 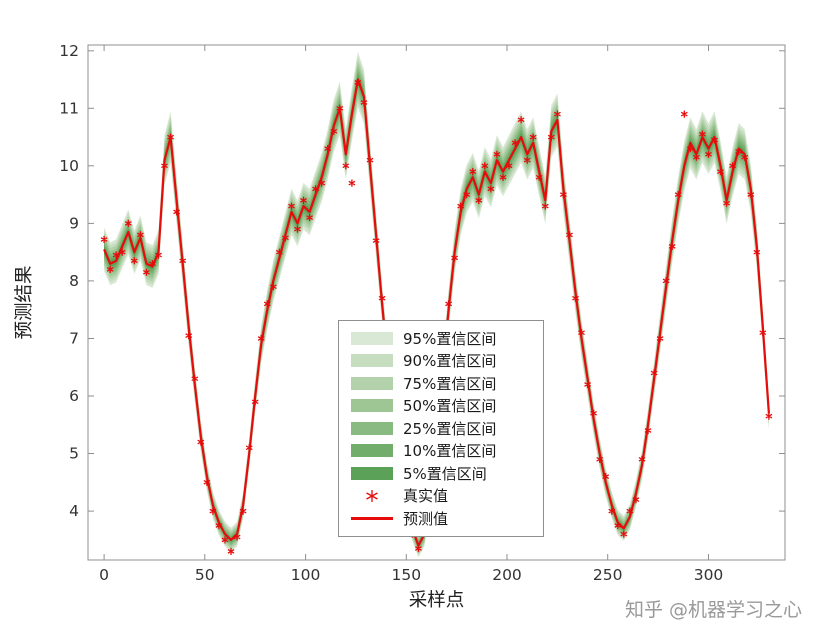 I want to click on legend-label: 75%置信区间, so click(x=450, y=383).